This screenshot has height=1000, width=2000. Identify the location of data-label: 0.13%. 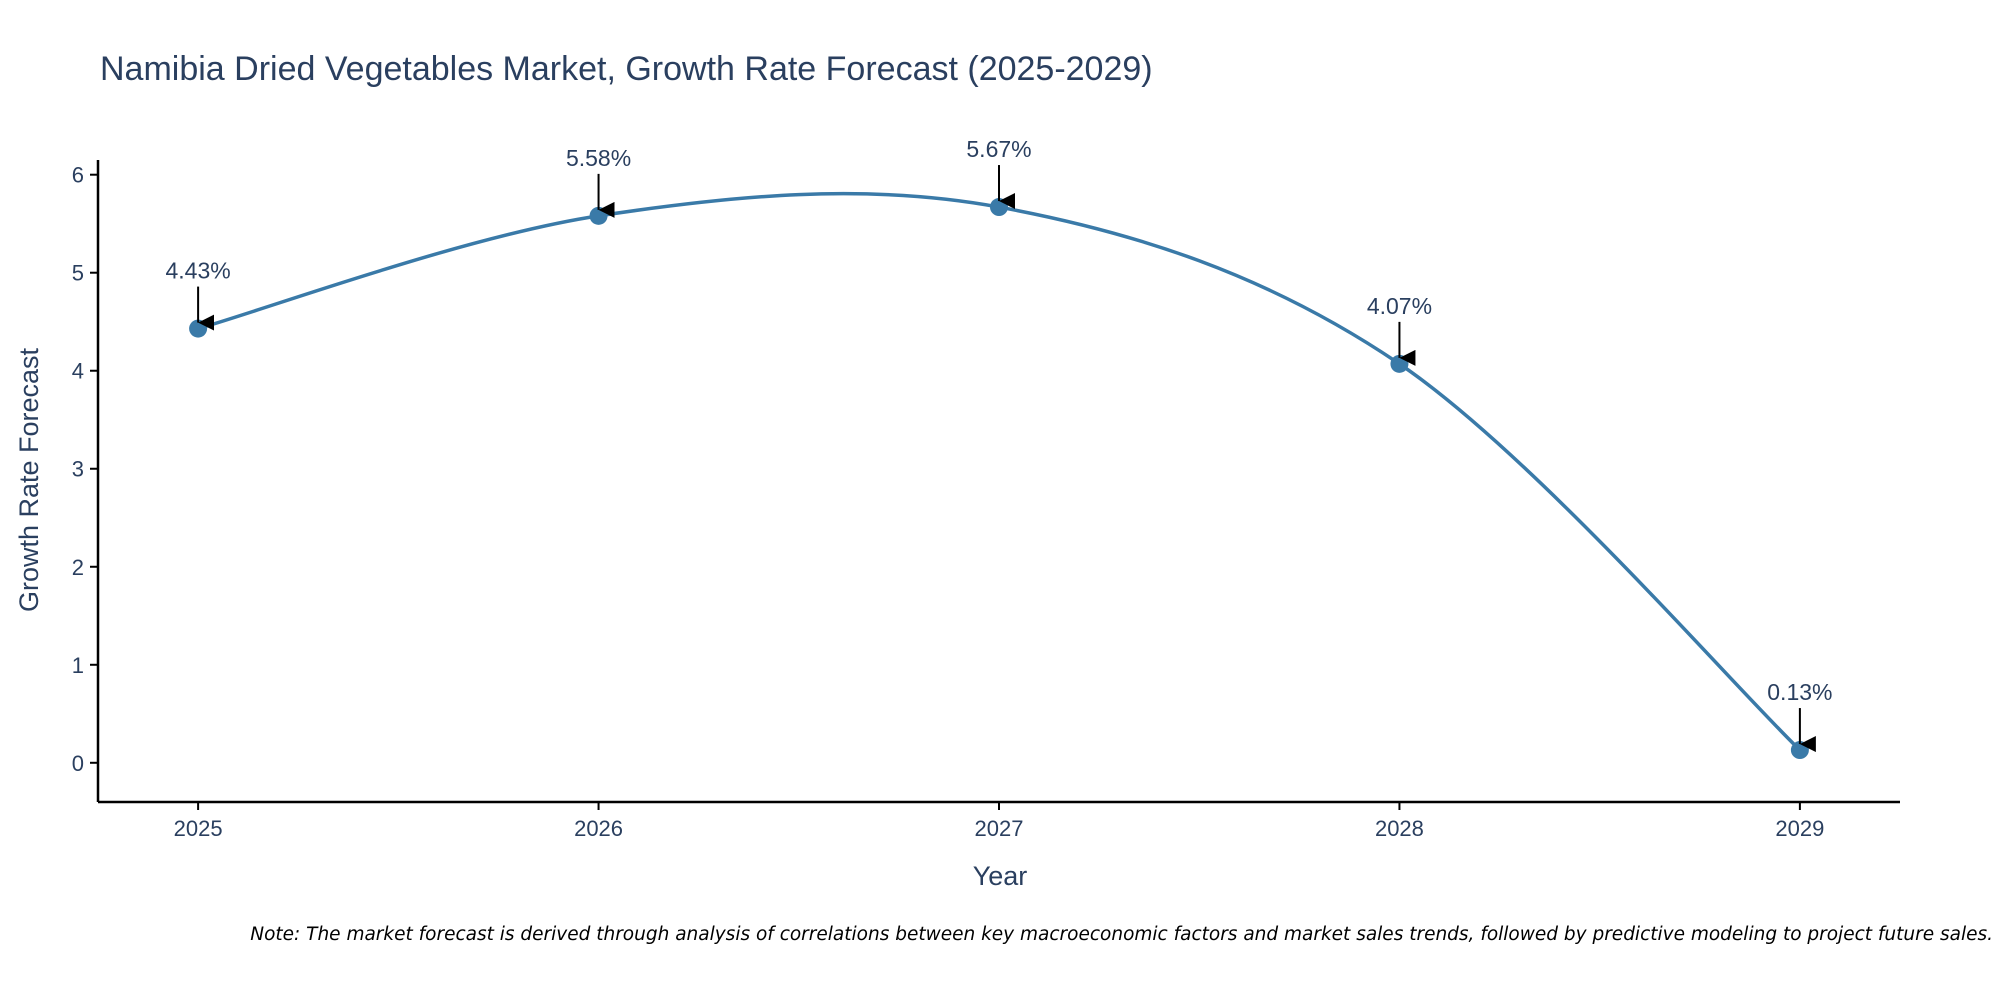
(1799, 692).